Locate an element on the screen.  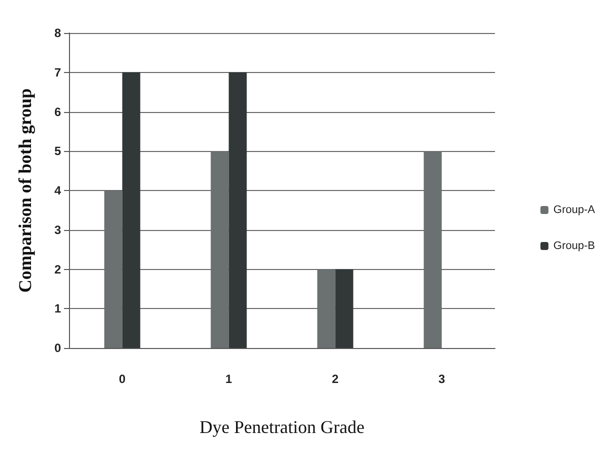
y-tick-label: 1 is located at coordinates (58, 309).